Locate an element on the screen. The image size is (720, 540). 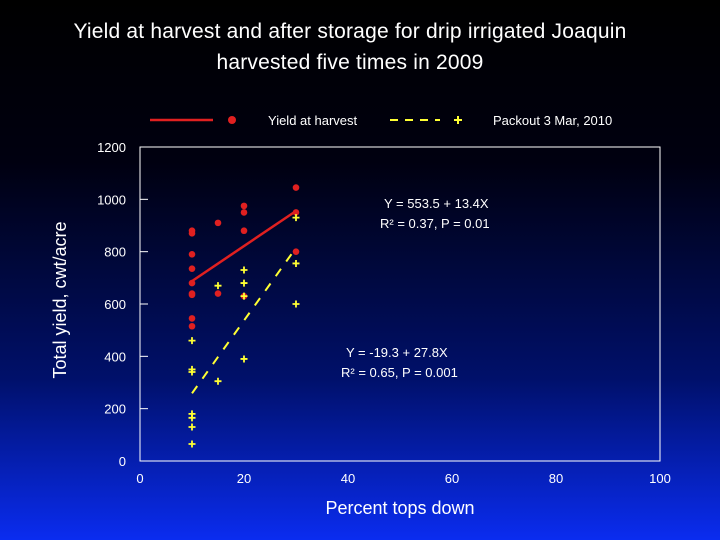
x-tick-label: 20 is located at coordinates (244, 478).